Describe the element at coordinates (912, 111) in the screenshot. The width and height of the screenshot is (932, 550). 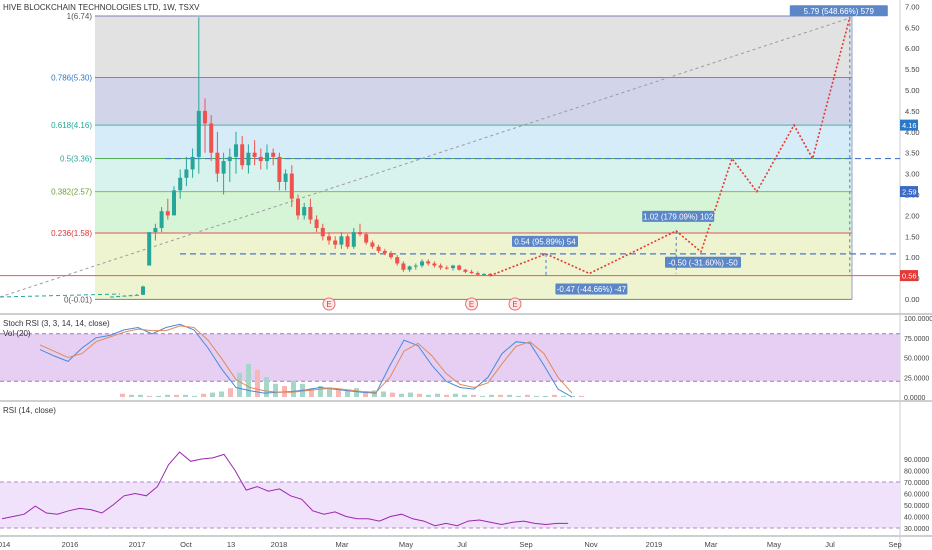
I see `price-axis-tick: 4.50` at that location.